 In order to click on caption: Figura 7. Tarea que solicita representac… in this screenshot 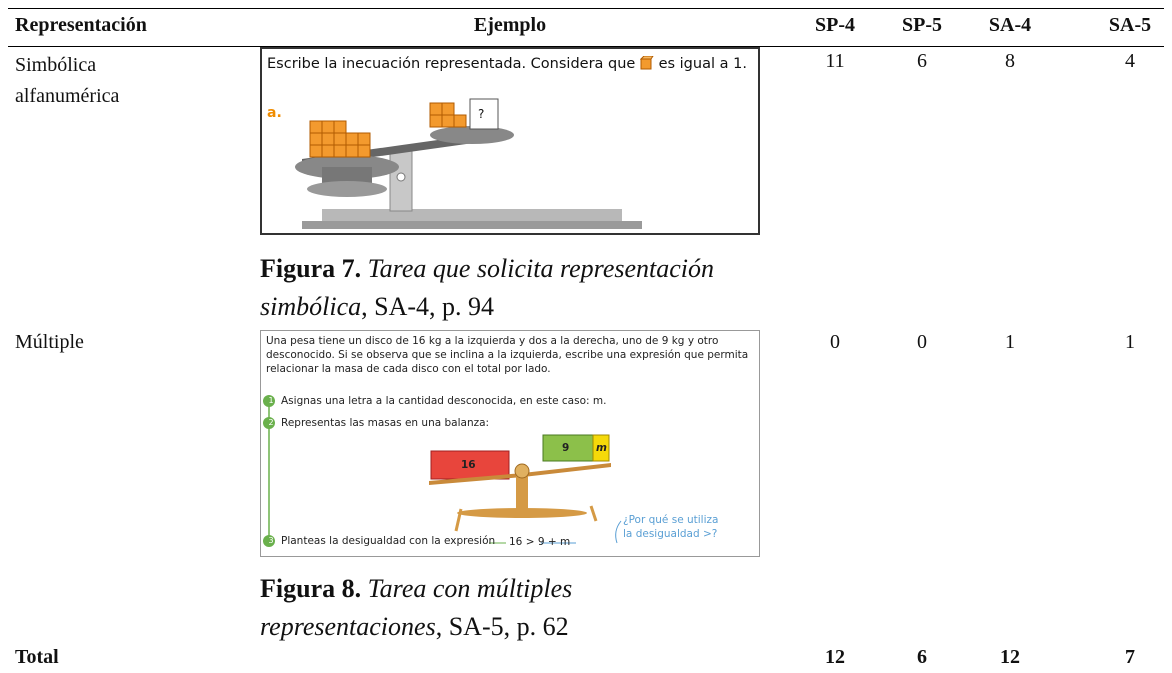, I will do `click(500, 288)`.